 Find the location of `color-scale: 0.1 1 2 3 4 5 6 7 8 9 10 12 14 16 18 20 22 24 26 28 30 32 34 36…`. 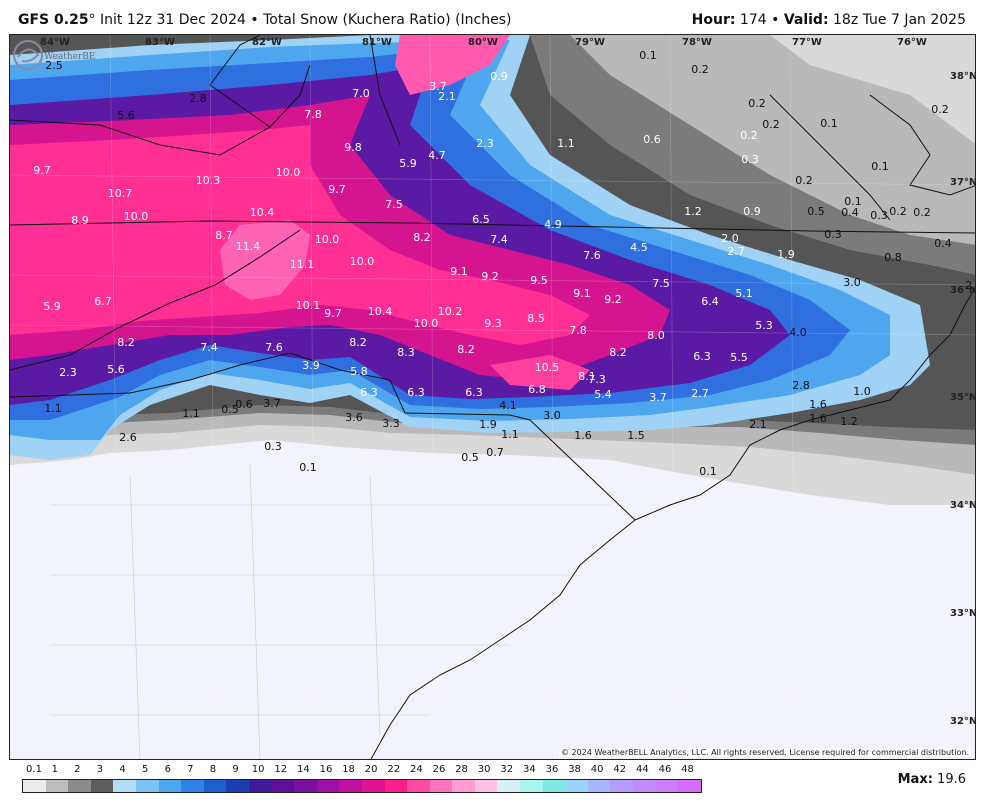

color-scale: 0.1 1 2 3 4 5 6 7 8 9 10 12 14 16 18 20 22 24 26 28 30 32 34 36… is located at coordinates (362, 779).